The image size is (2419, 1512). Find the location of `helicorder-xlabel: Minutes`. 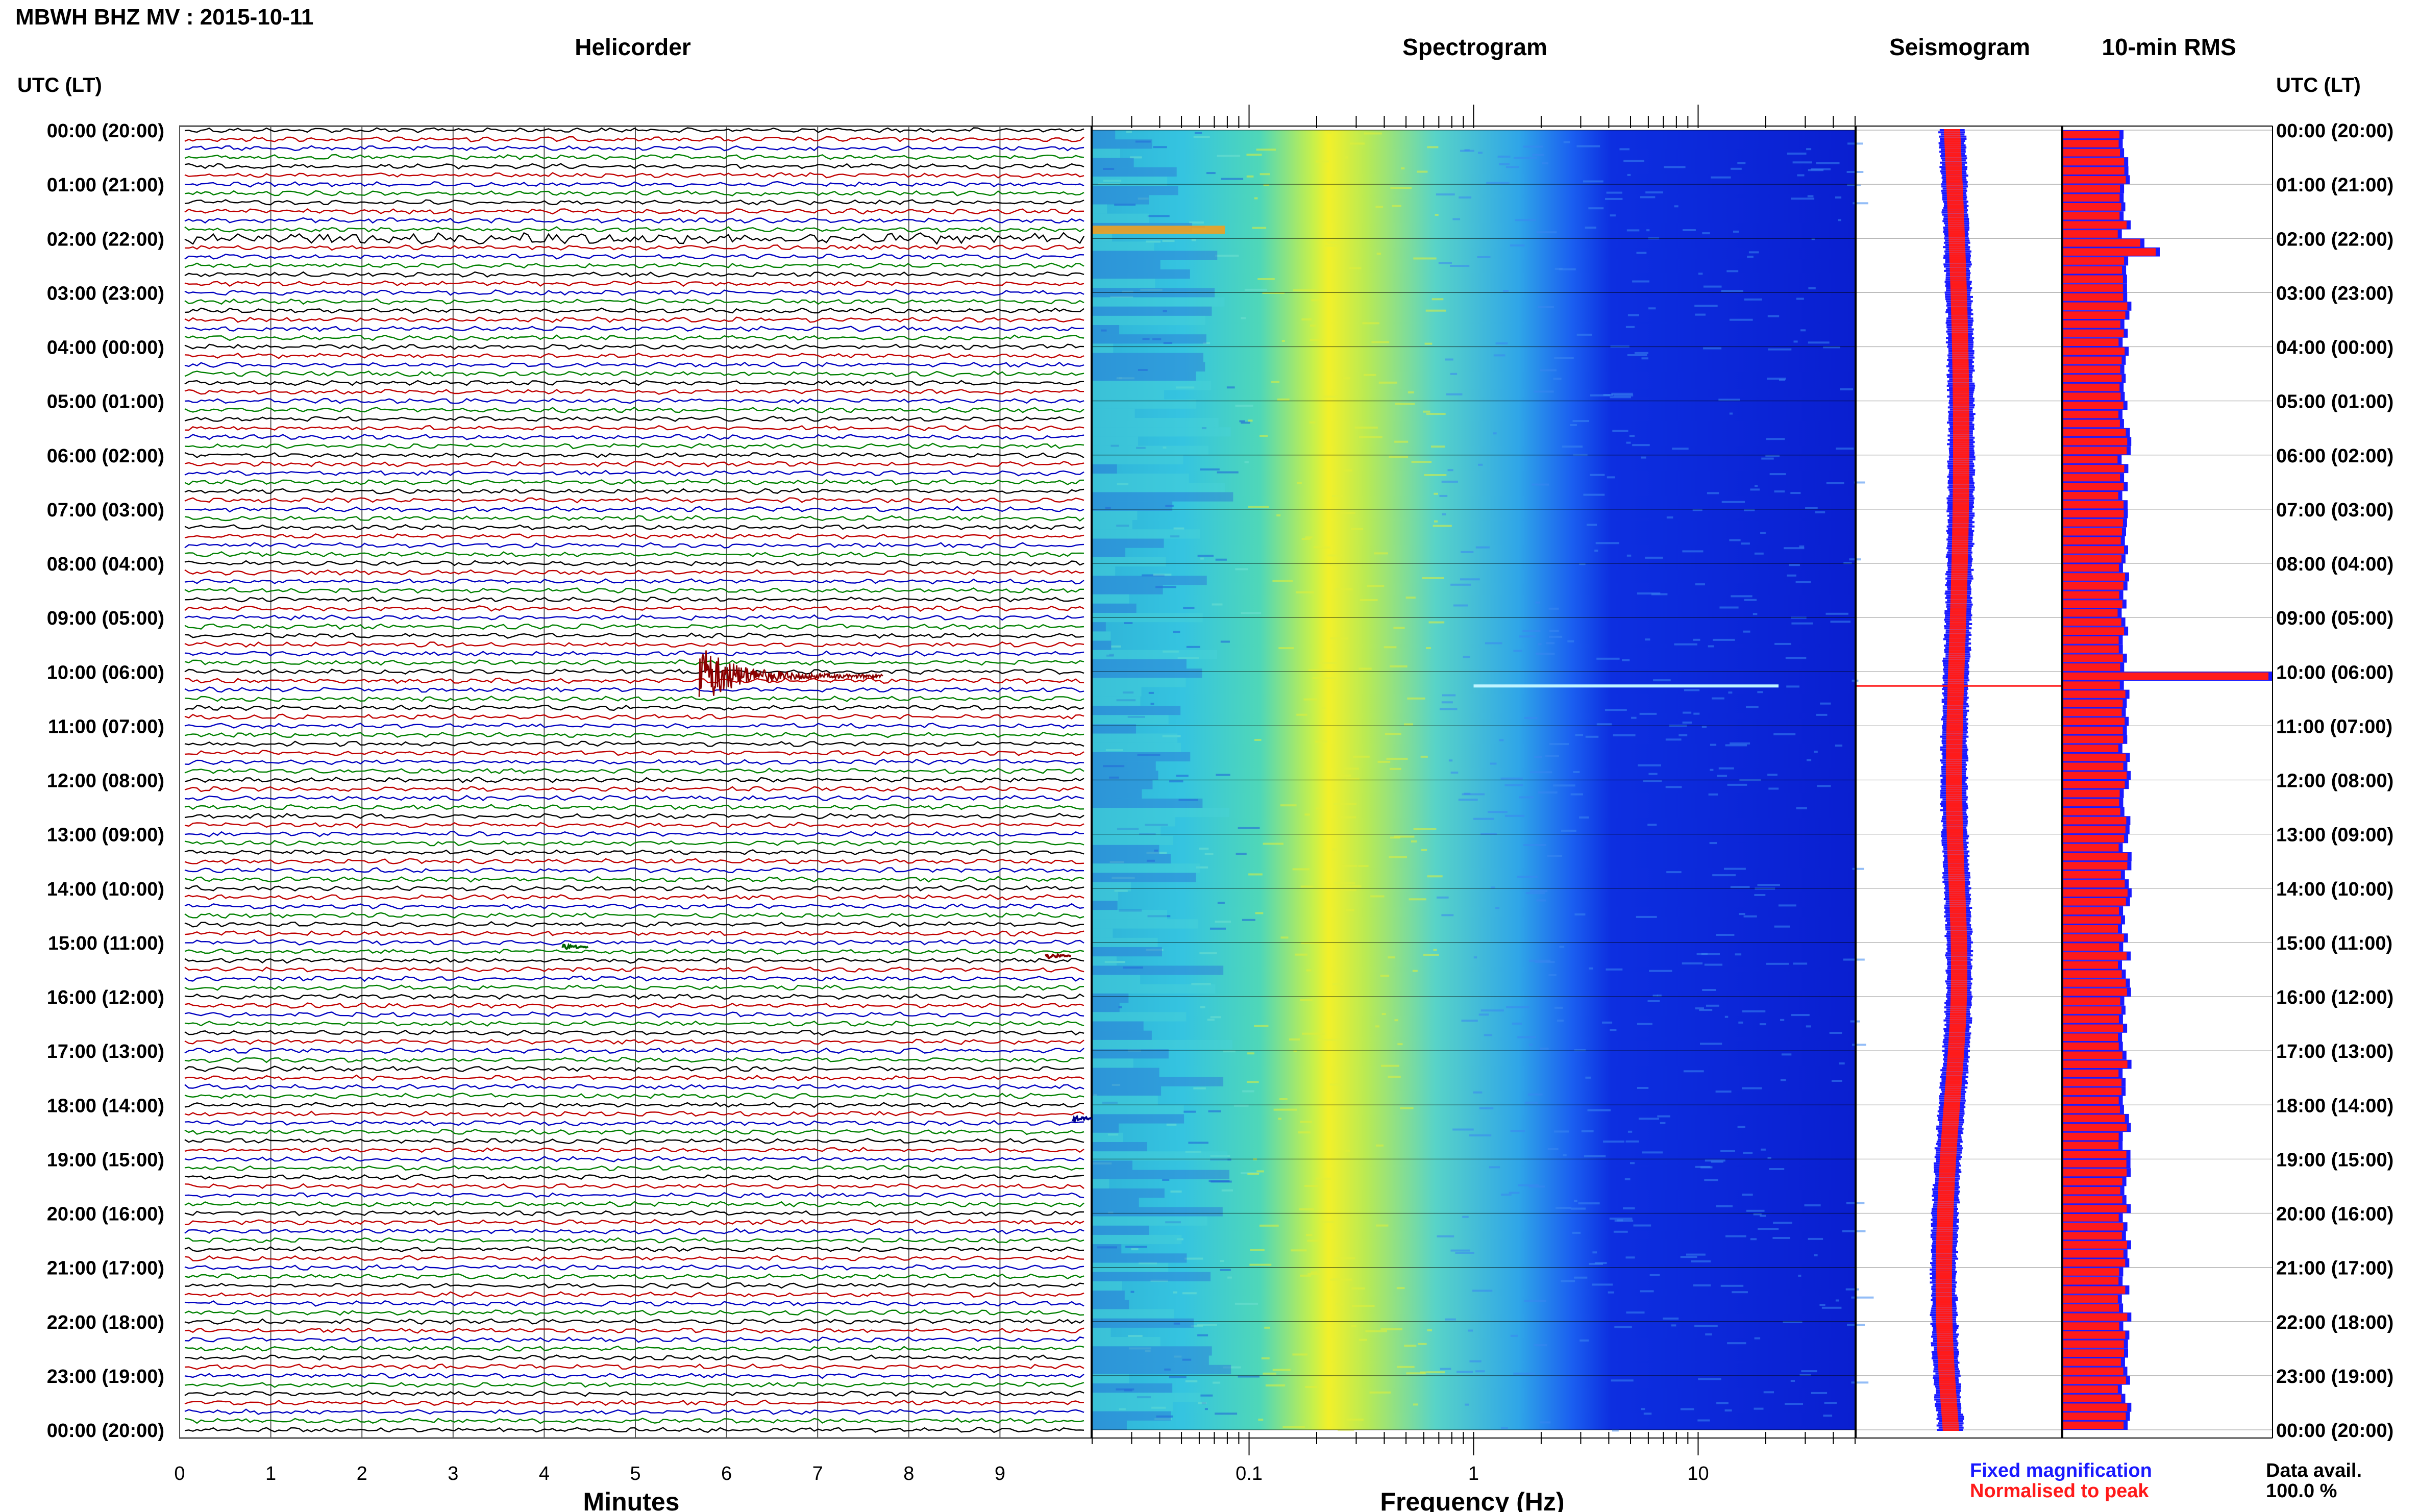

helicorder-xlabel: Minutes is located at coordinates (631, 1500).